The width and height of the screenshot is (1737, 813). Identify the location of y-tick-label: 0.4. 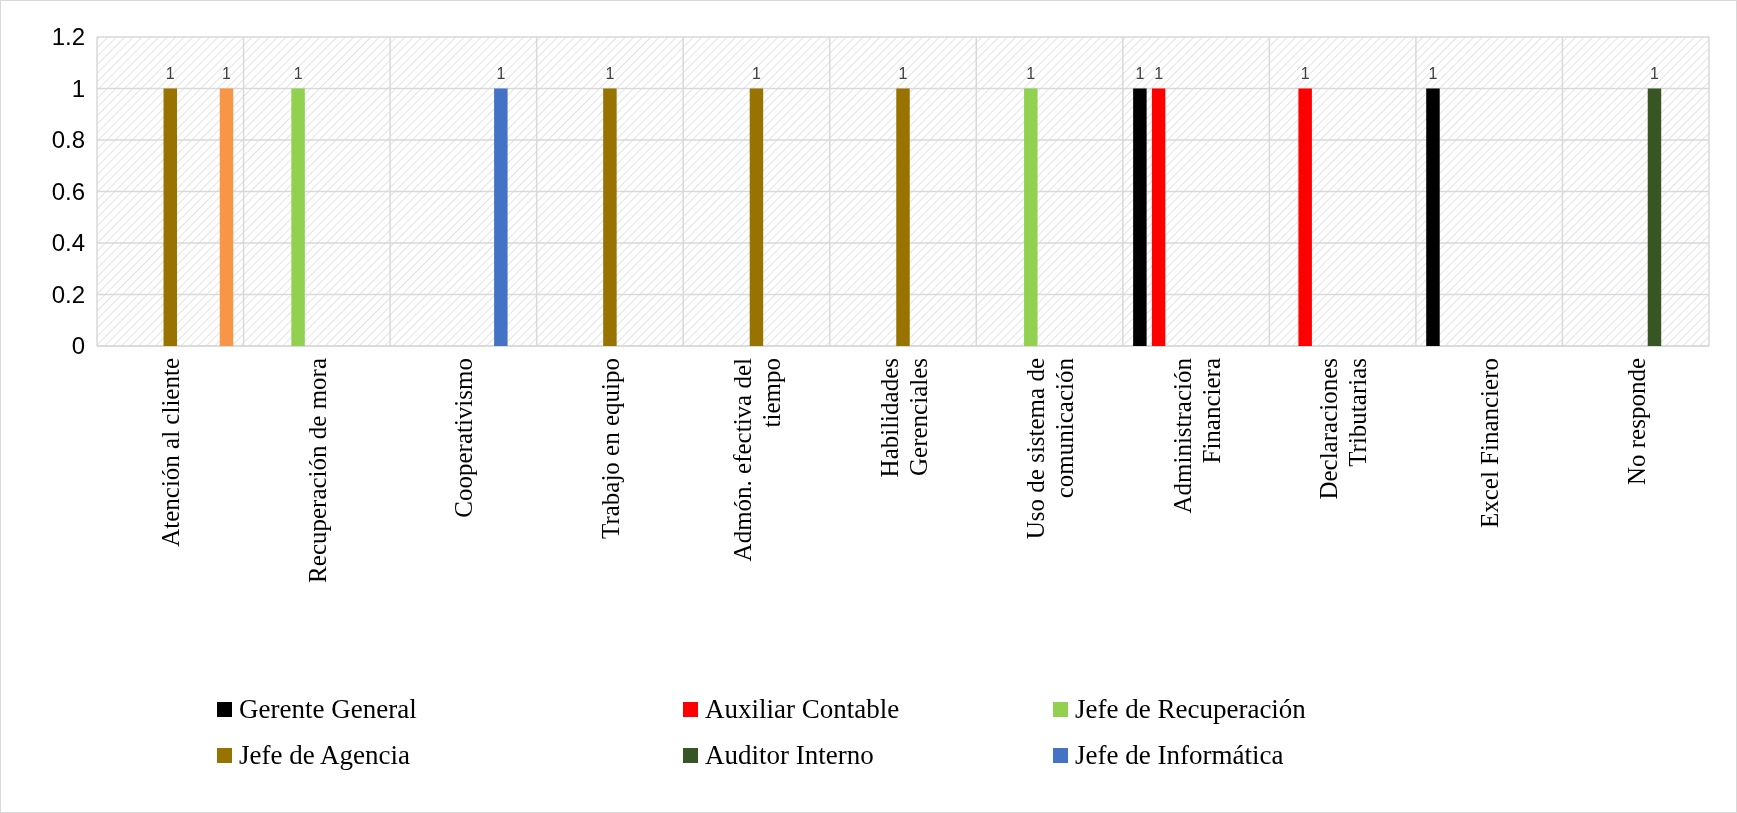
(68, 243).